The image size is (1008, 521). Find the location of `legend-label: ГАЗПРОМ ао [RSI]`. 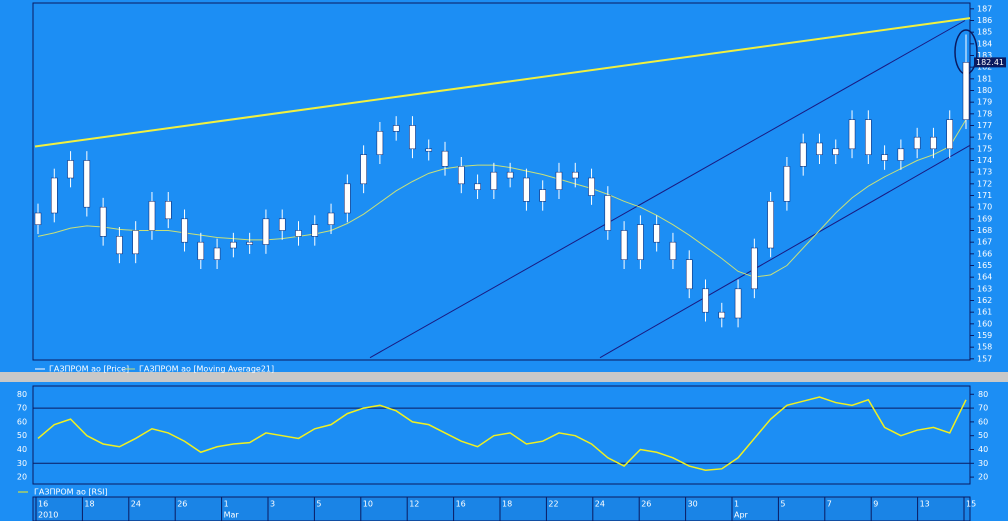

legend-label: ГАЗПРОМ ао [RSI] is located at coordinates (71, 492).